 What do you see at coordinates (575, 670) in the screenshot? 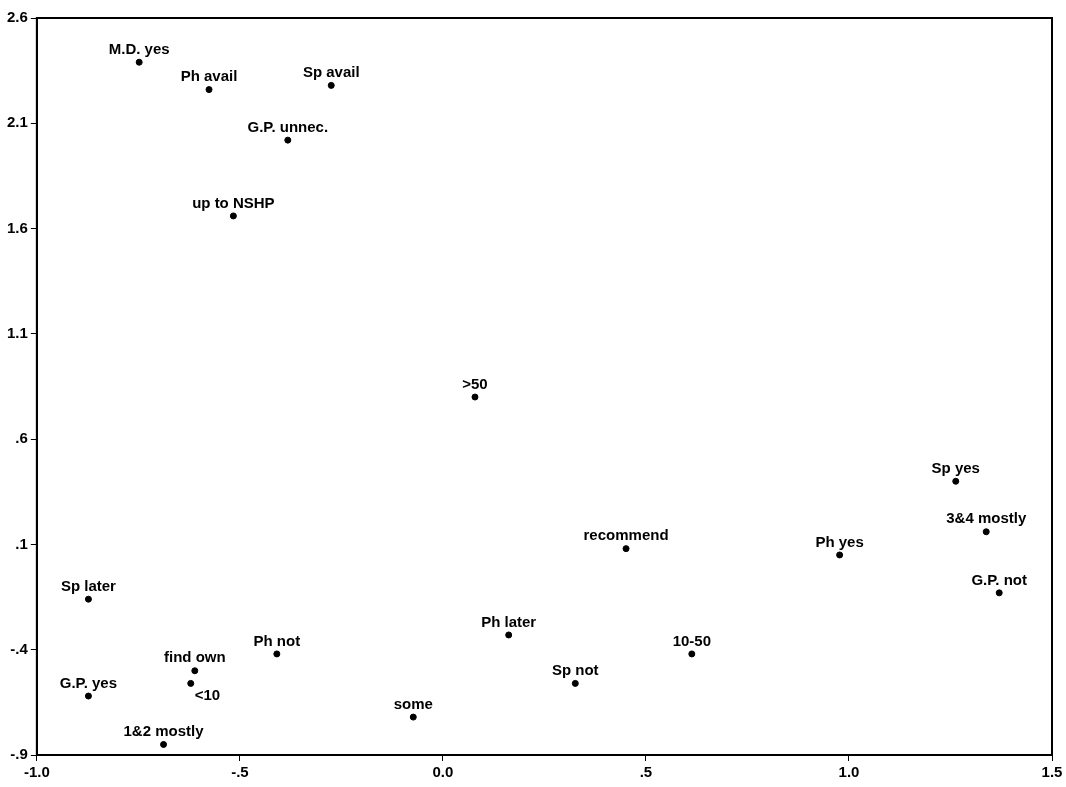
I see `annotation: Sp not` at bounding box center [575, 670].